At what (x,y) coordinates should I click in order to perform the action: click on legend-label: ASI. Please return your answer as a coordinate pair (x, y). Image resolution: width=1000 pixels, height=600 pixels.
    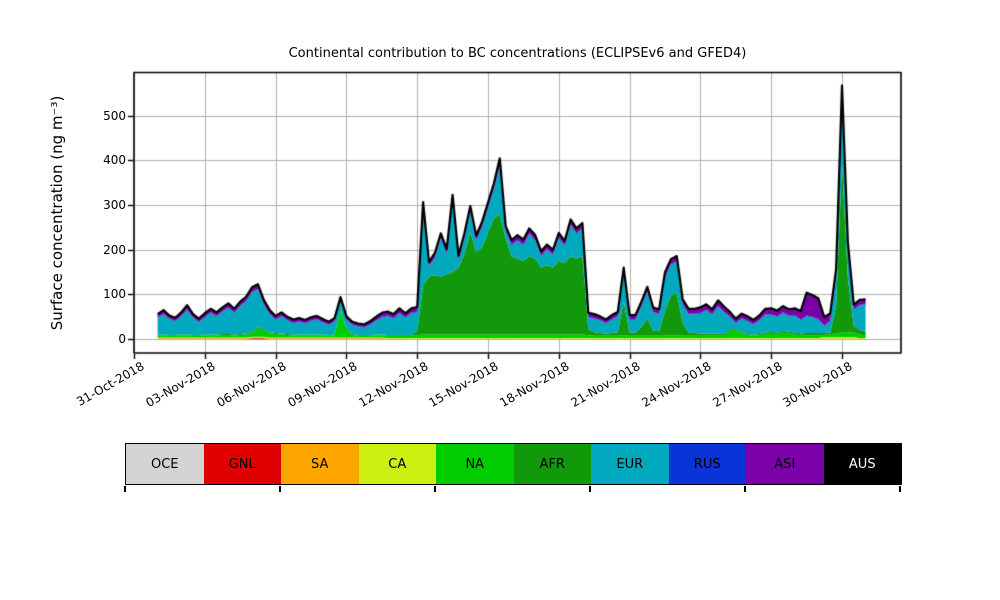
    Looking at the image, I should click on (785, 464).